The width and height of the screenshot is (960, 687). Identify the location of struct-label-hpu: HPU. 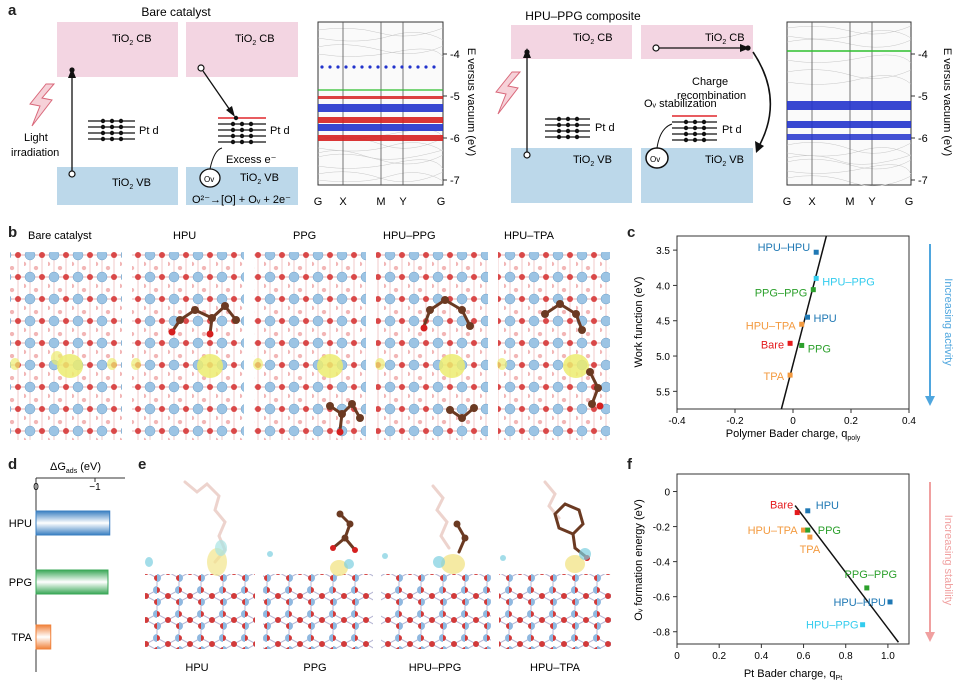
(184, 236).